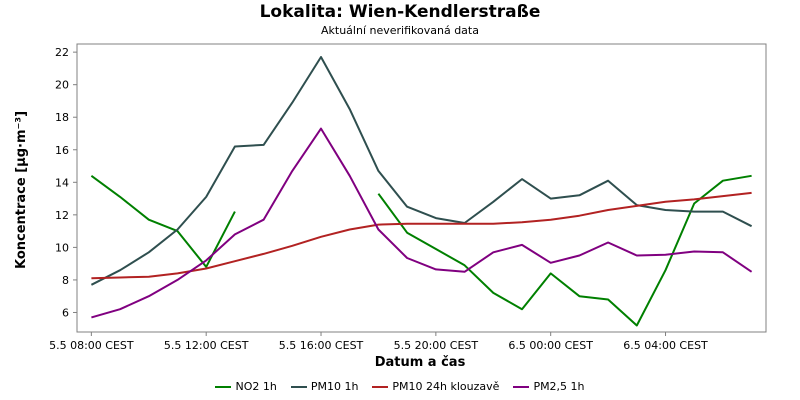 This screenshot has width=800, height=400. What do you see at coordinates (446, 386) in the screenshot?
I see `legend-label: PM10 24h klouzavě` at bounding box center [446, 386].